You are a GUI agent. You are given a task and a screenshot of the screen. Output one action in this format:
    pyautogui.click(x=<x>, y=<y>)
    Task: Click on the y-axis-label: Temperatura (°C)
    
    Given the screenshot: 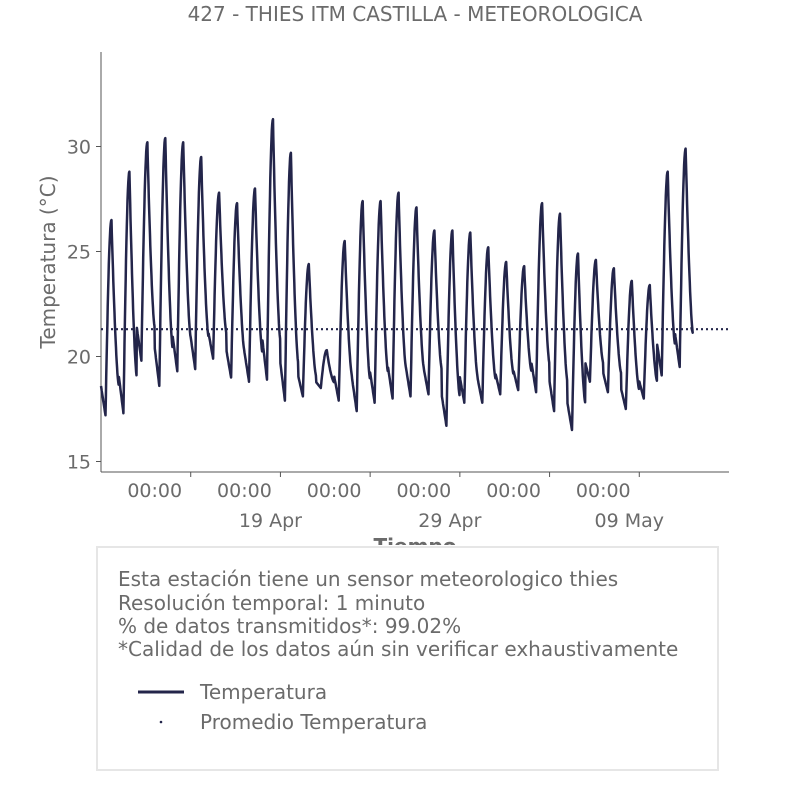 What is the action you would take?
    pyautogui.click(x=48, y=262)
    